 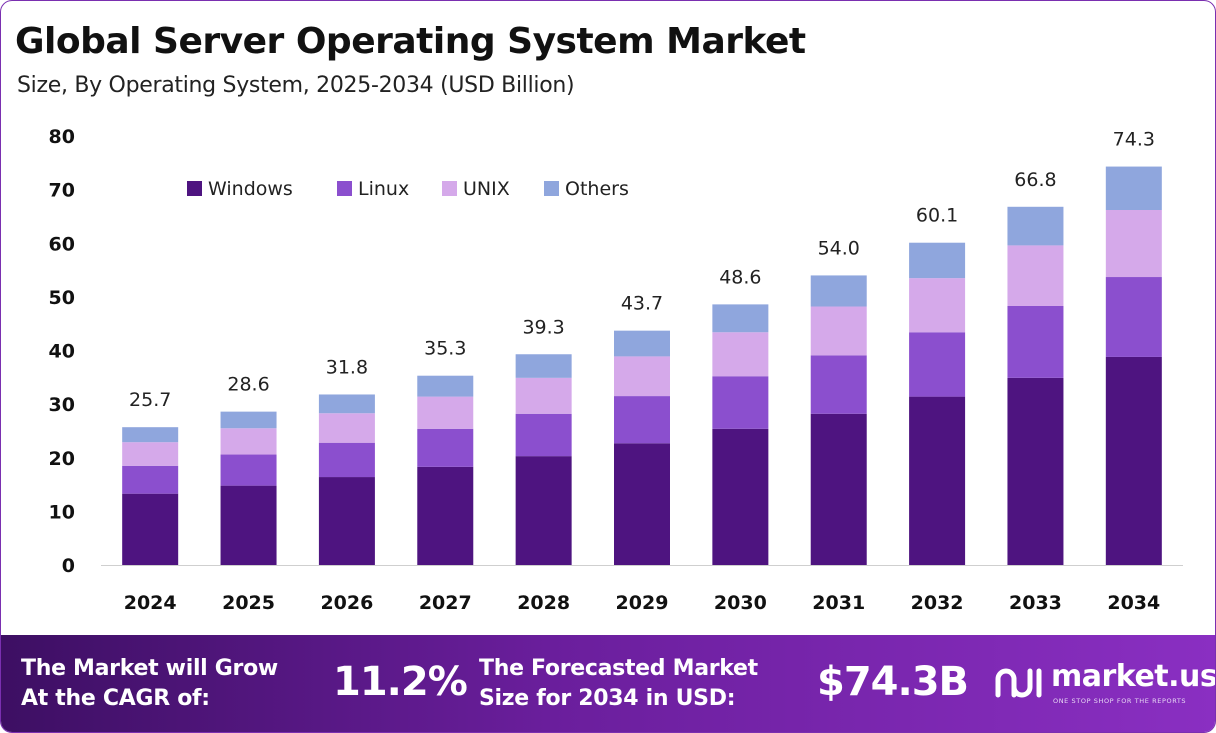 I want to click on total-data-label: 39.3, so click(x=543, y=327).